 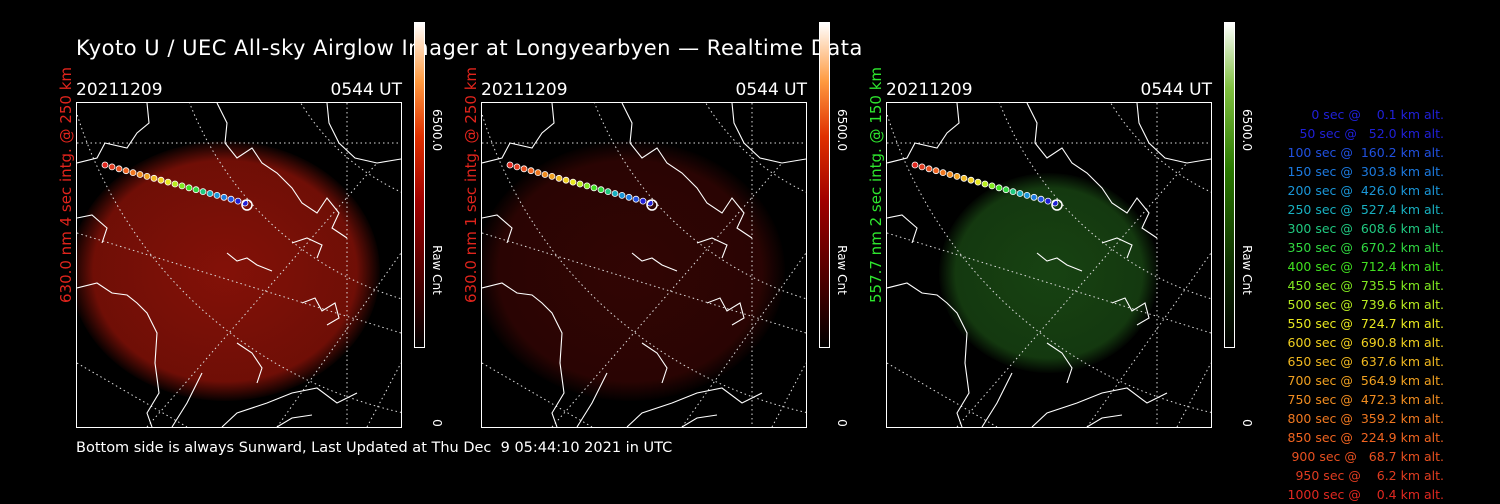 What do you see at coordinates (842, 130) in the screenshot?
I see `panel2-colorbar-max: 6500.0` at bounding box center [842, 130].